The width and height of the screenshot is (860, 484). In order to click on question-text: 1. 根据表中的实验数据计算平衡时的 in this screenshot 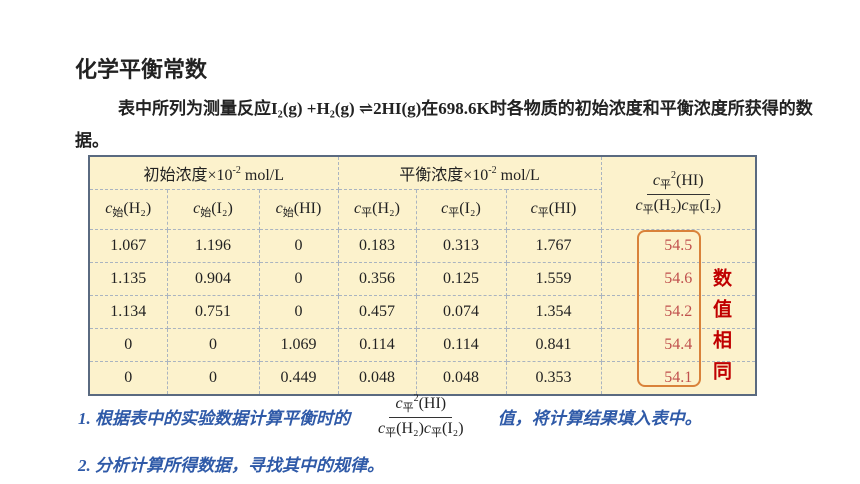, I will do `click(214, 418)`.